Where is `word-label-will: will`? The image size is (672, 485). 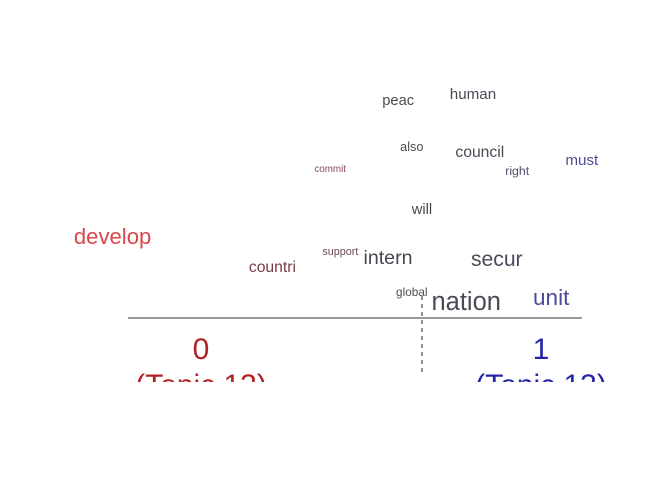 word-label-will: will is located at coordinates (421, 210).